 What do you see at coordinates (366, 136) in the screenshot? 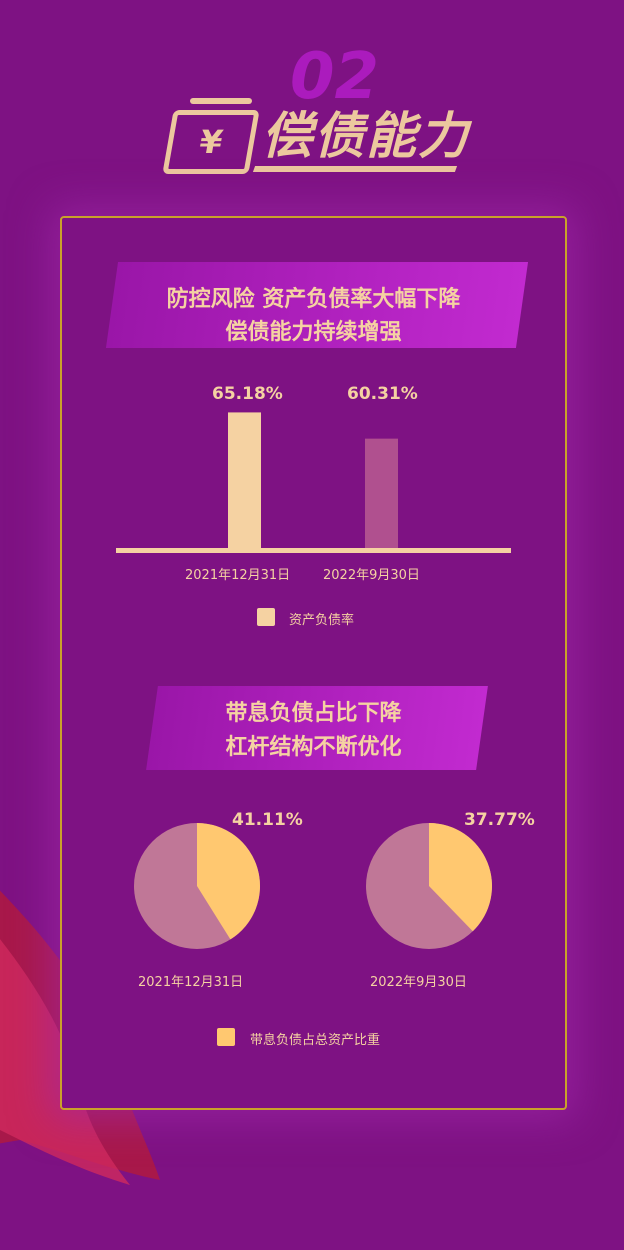
I see `page-title: 偿债能力` at bounding box center [366, 136].